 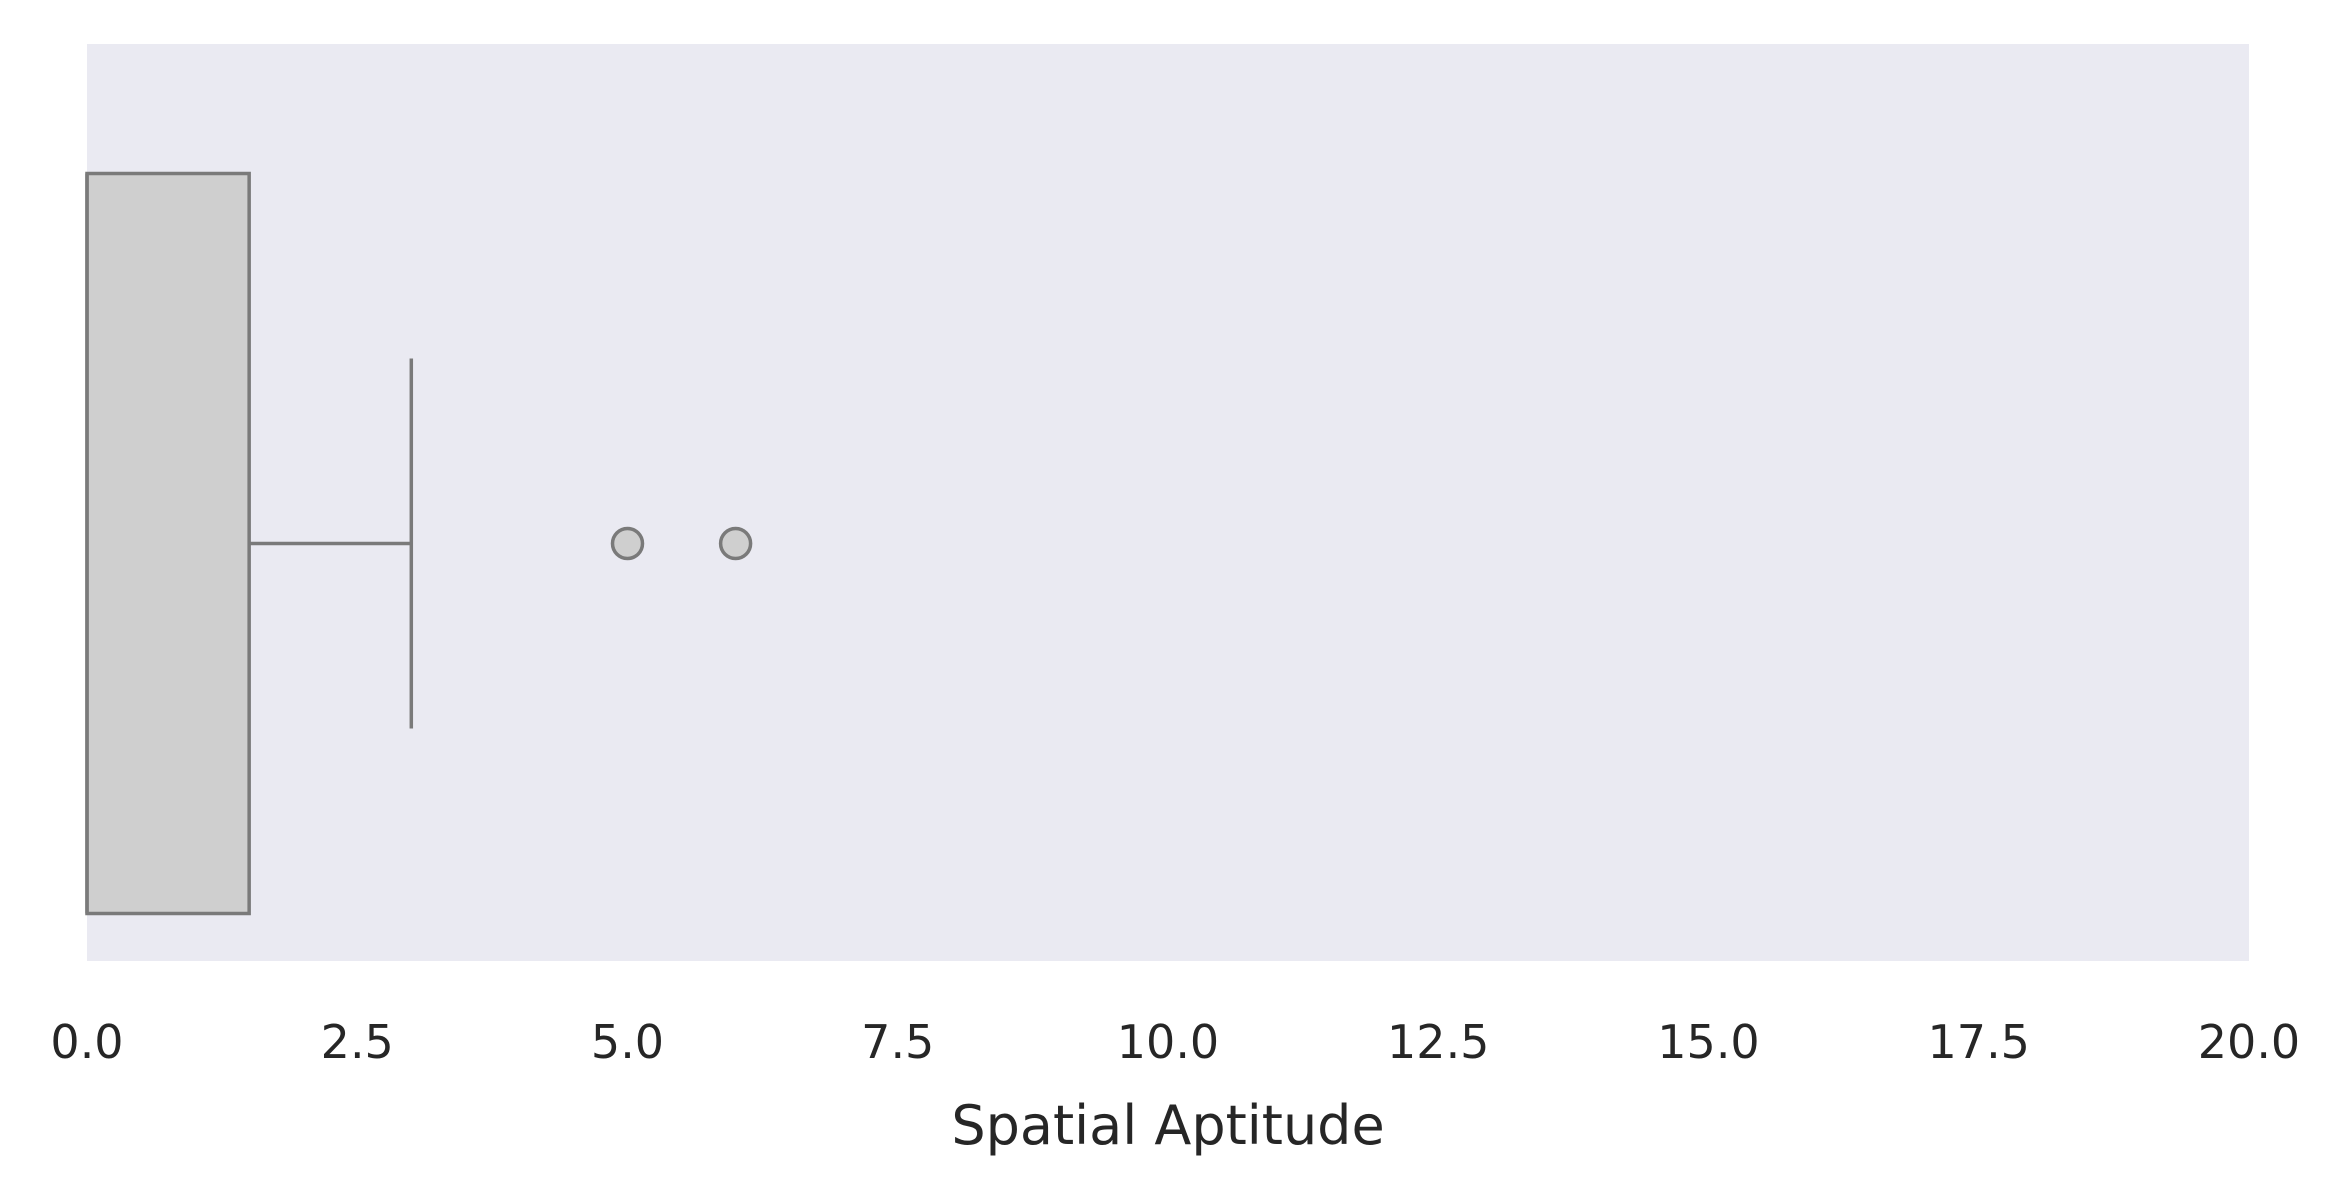 I want to click on x-axis-ticks: 0.0 2.5 5.0 7.5 10.0 12.5 15.0 17.5 20.0, so click(x=1175, y=1042).